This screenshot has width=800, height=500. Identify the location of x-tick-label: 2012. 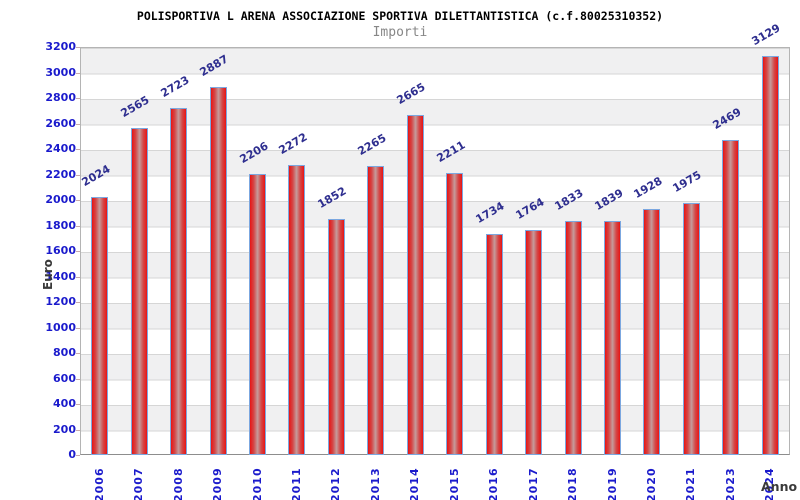
(335, 483).